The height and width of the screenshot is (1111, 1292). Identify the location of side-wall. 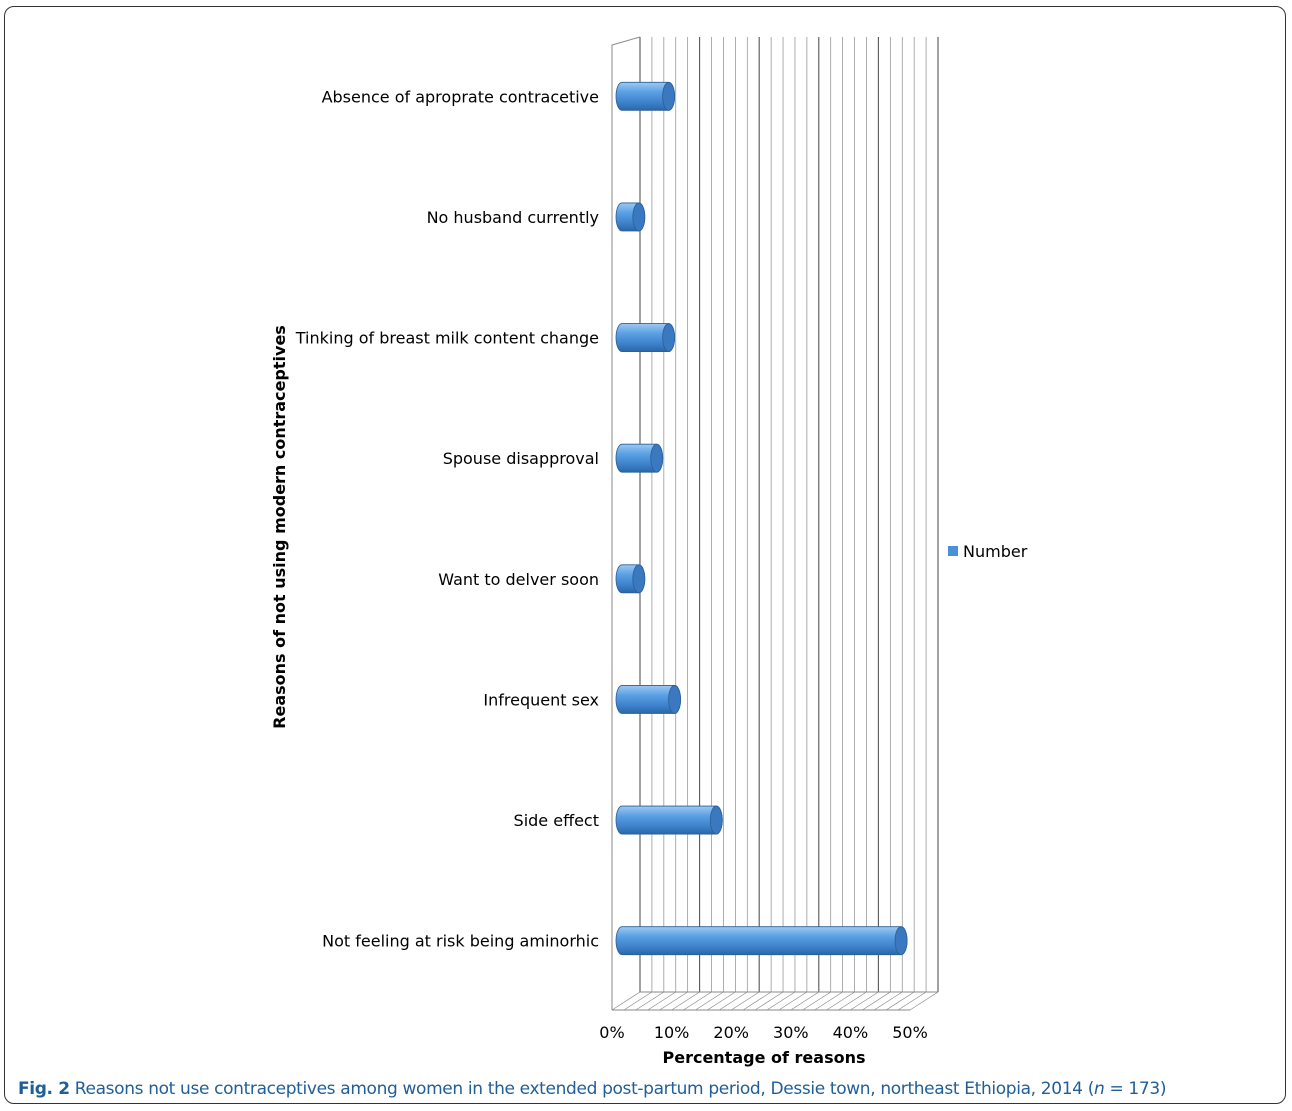
(626, 523).